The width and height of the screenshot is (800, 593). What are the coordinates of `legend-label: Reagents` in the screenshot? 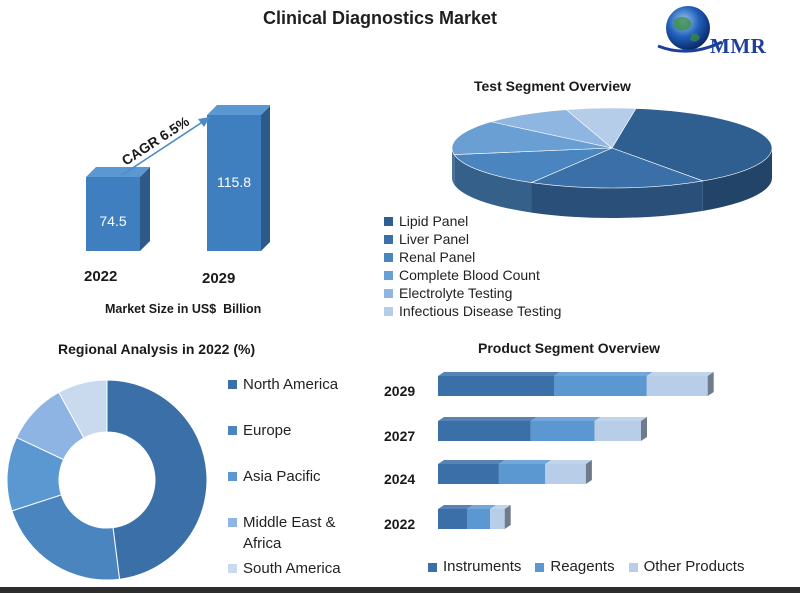 It's located at (582, 566).